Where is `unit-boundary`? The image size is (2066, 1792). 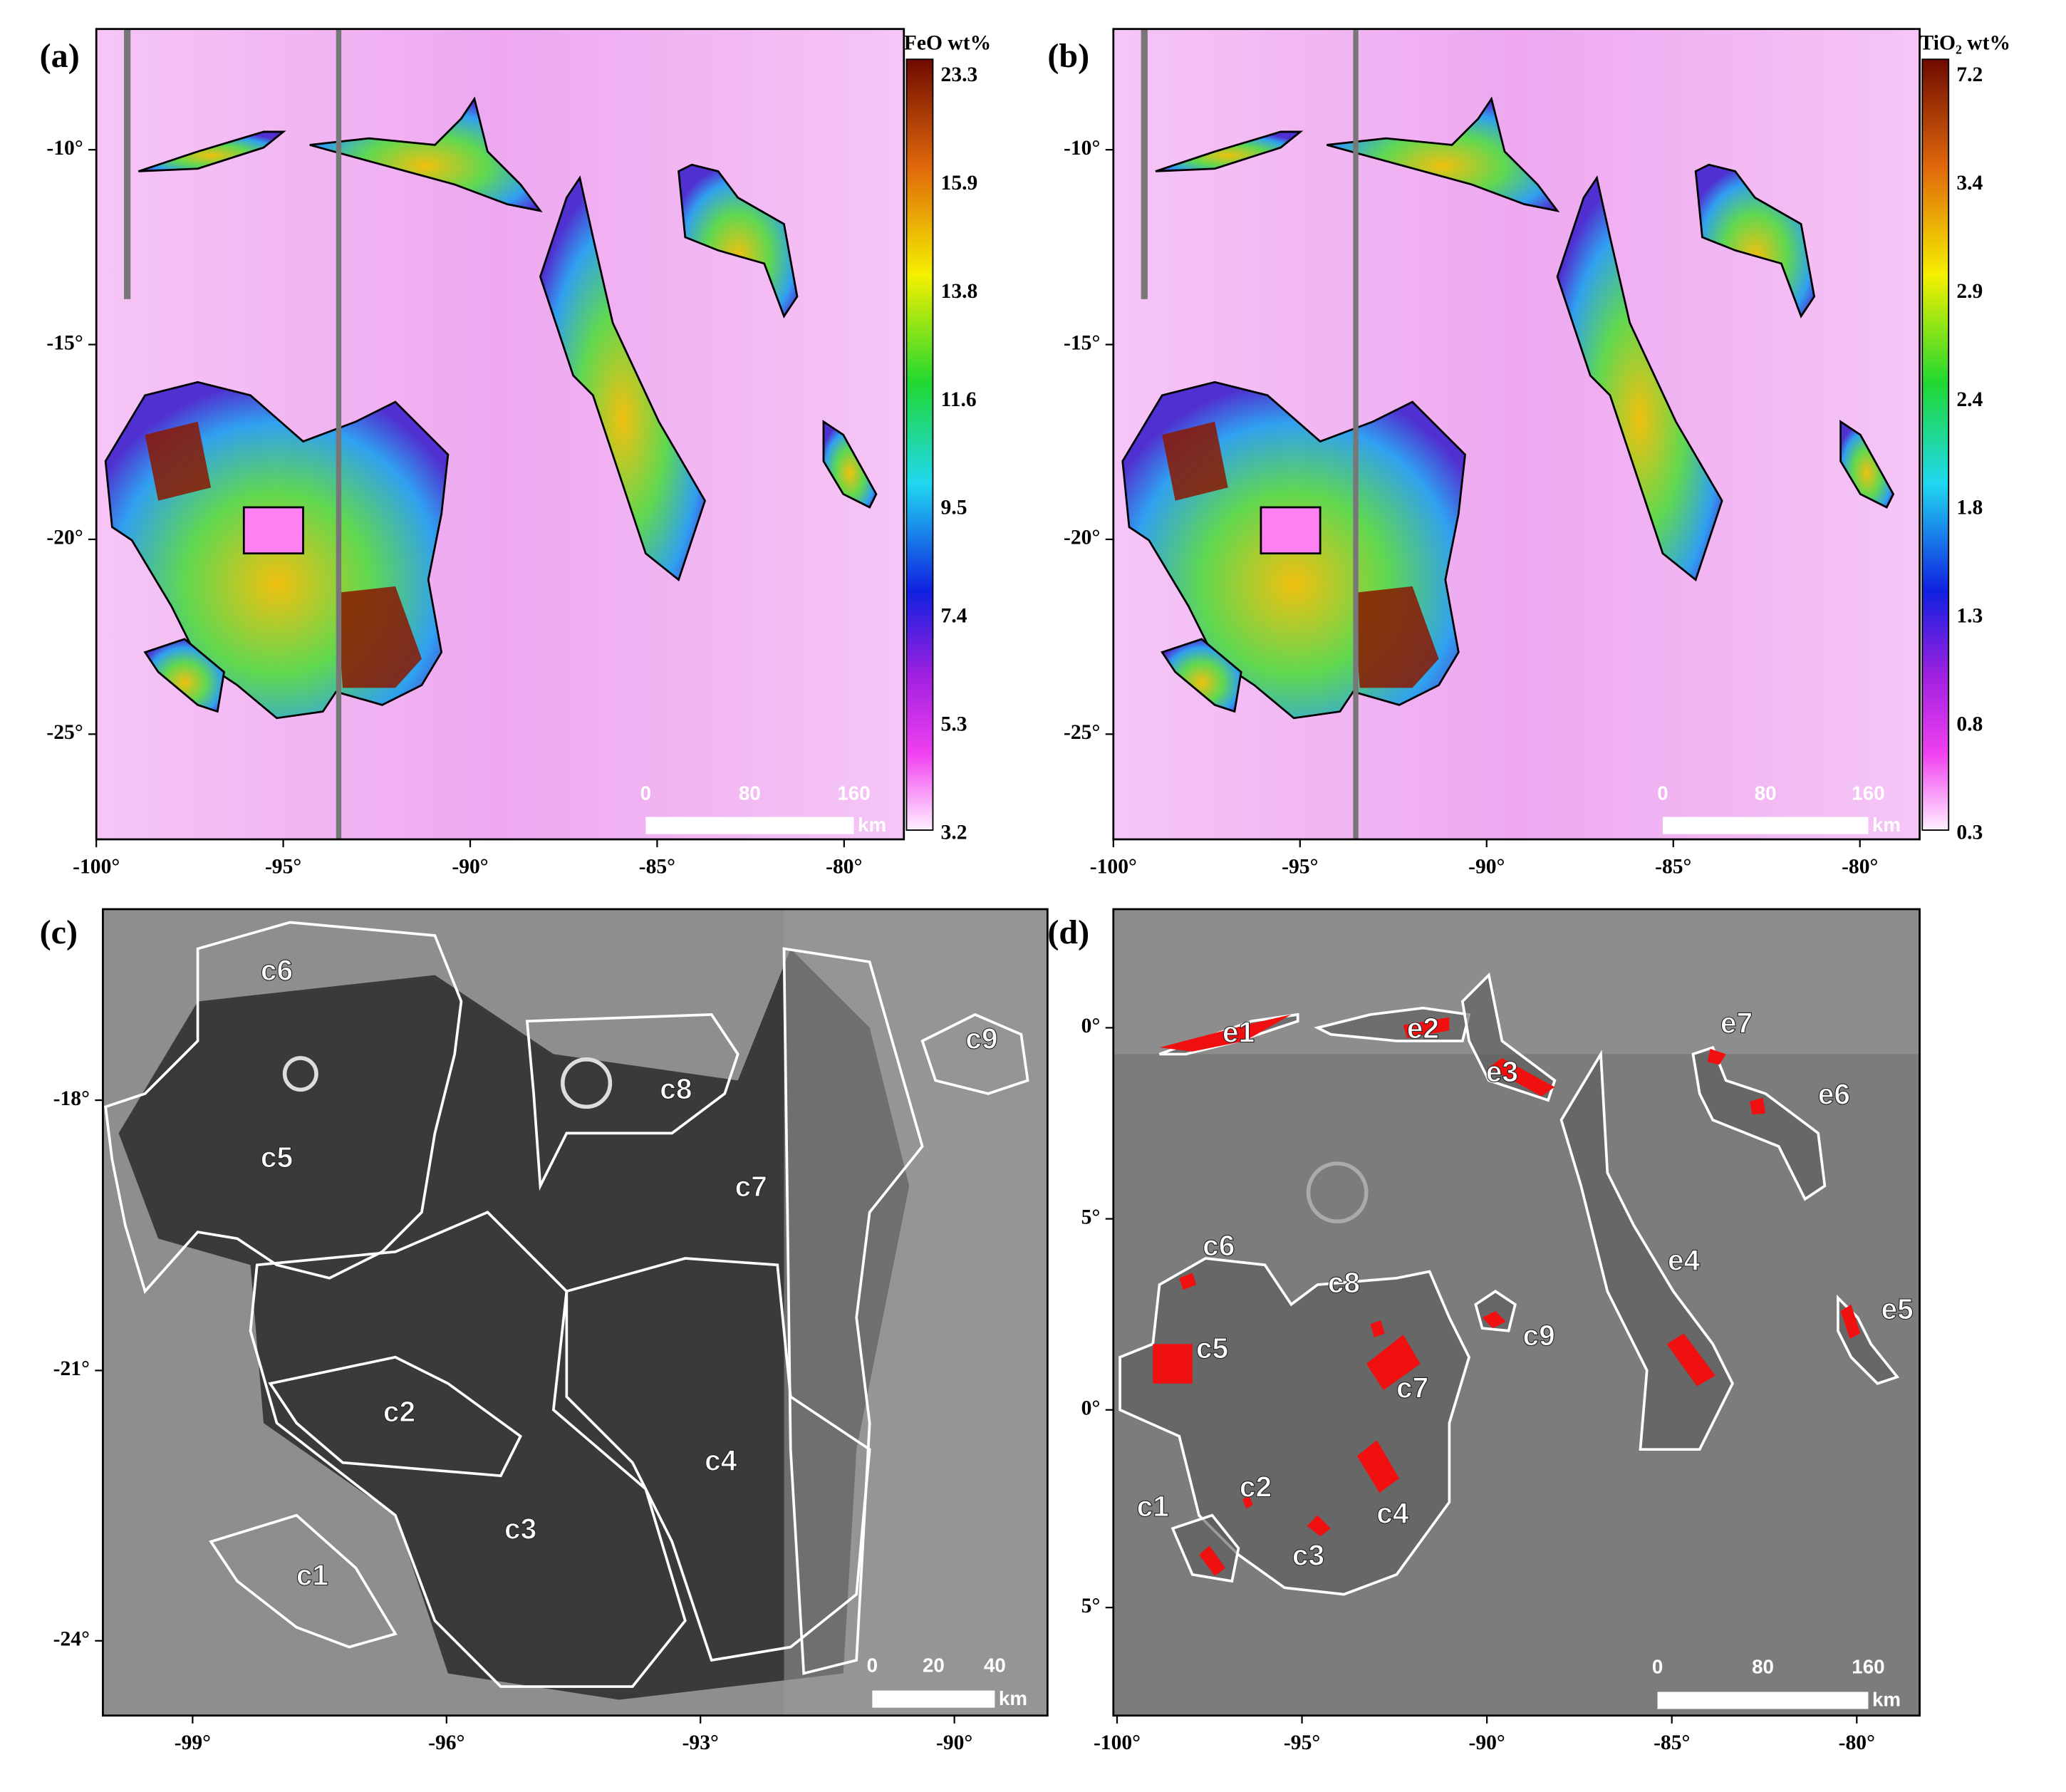
unit-boundary is located at coordinates (1291, 530).